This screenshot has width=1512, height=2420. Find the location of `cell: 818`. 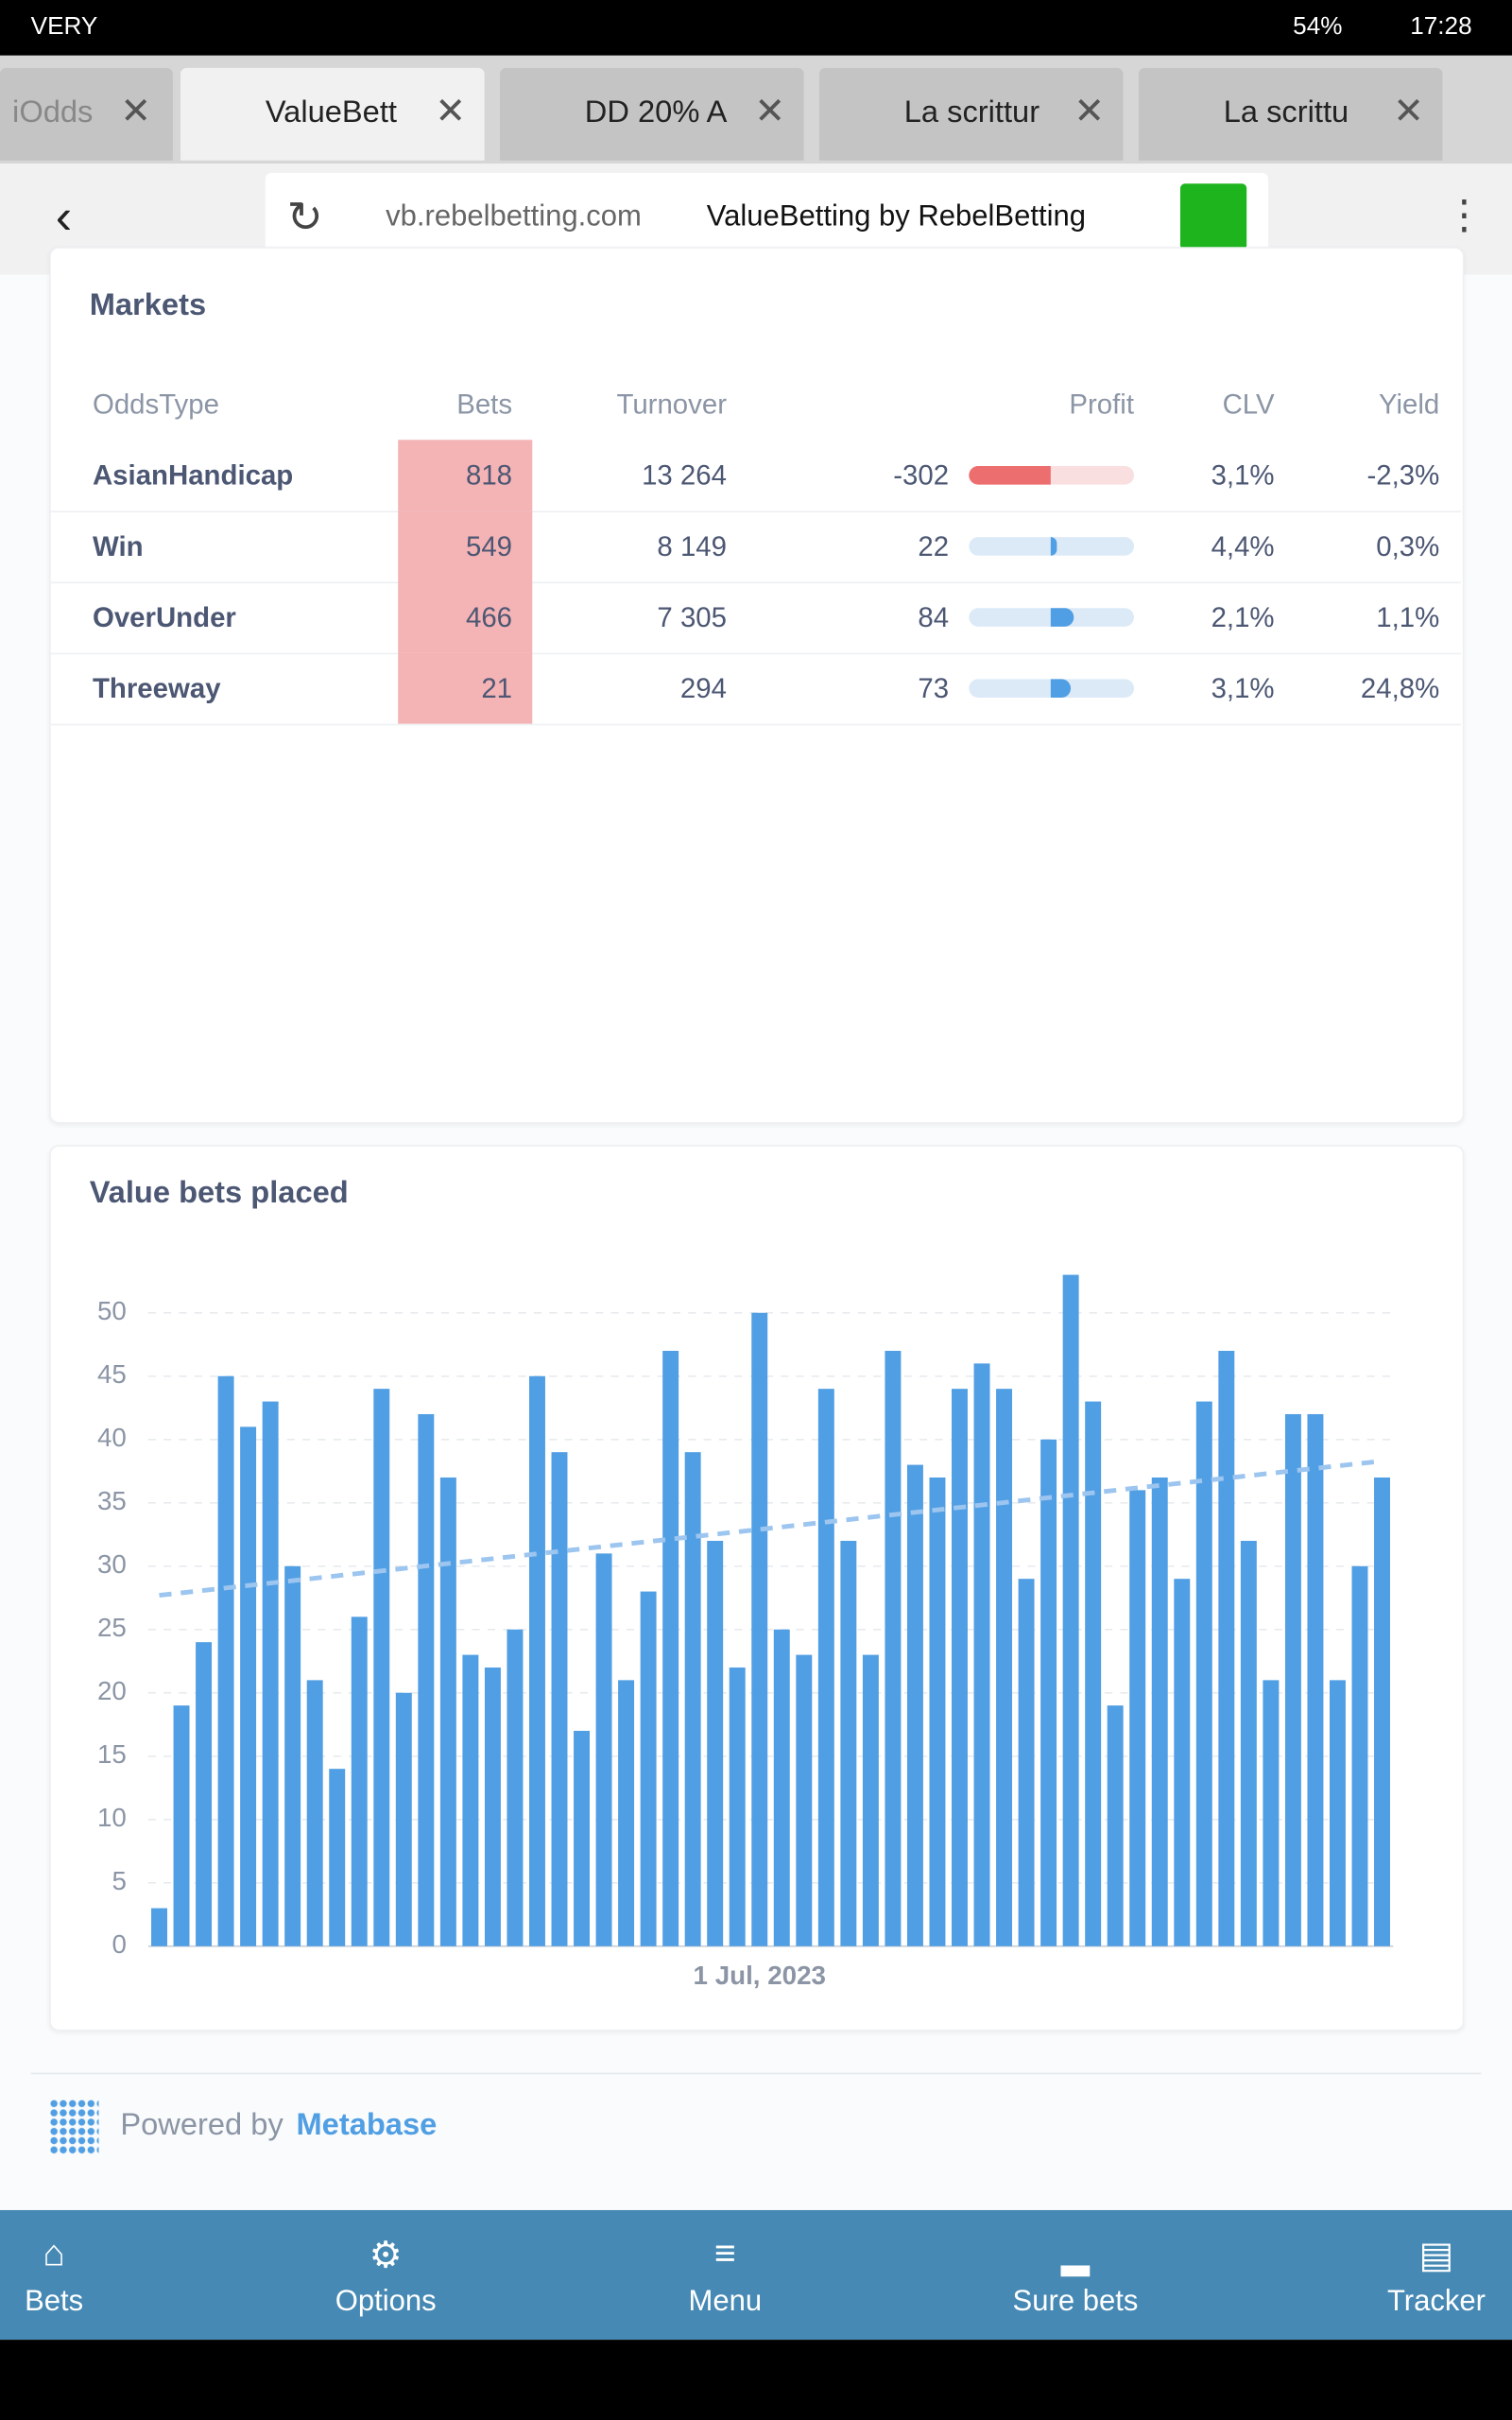

cell: 818 is located at coordinates (489, 475).